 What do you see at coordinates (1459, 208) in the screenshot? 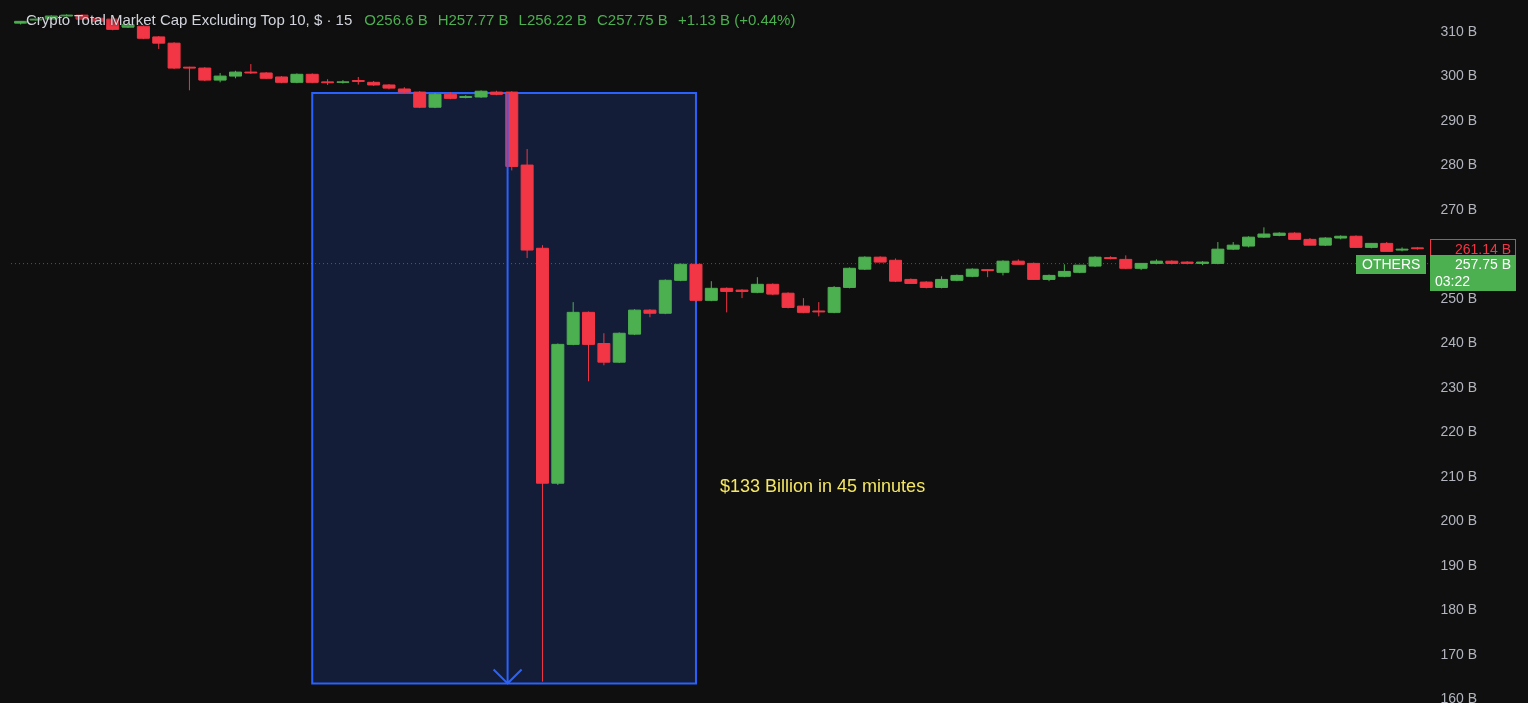
I see `y-tick-label: 270 B` at bounding box center [1459, 208].